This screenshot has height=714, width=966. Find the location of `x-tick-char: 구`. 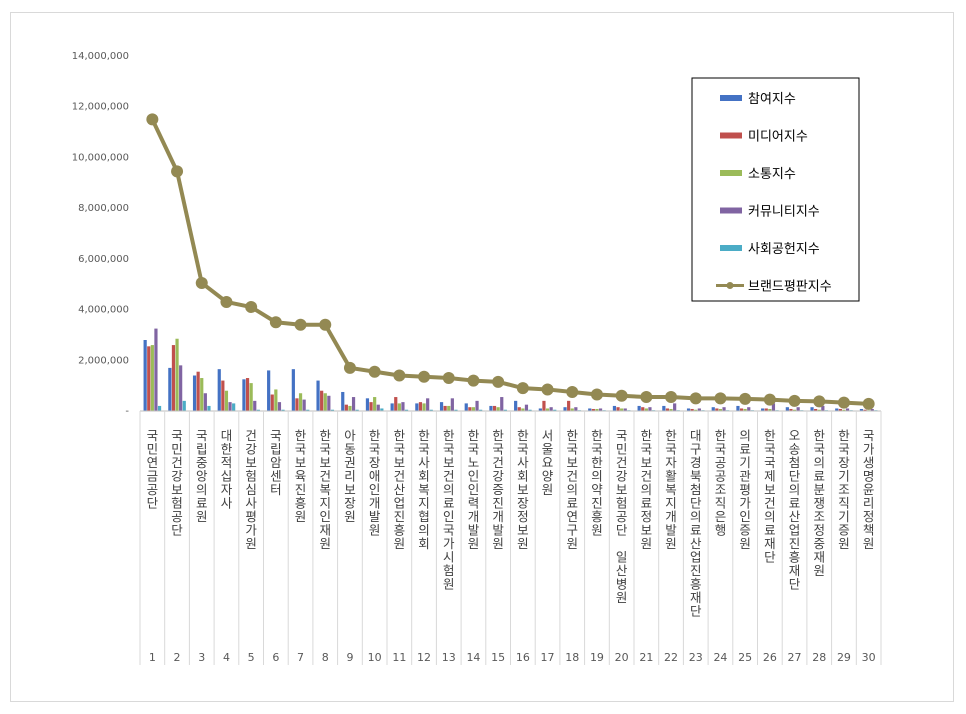

x-tick-char: 구 is located at coordinates (696, 449).